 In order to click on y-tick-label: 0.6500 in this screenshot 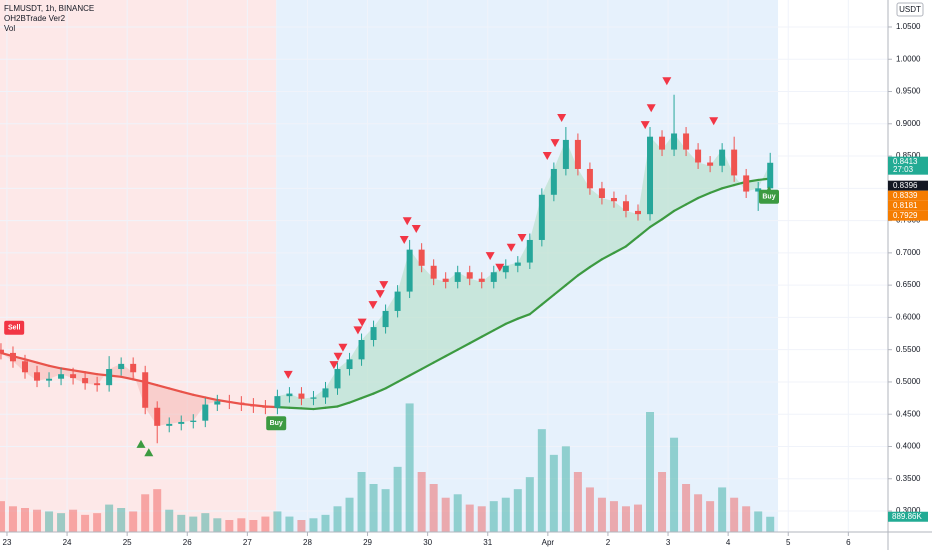, I will do `click(908, 284)`.